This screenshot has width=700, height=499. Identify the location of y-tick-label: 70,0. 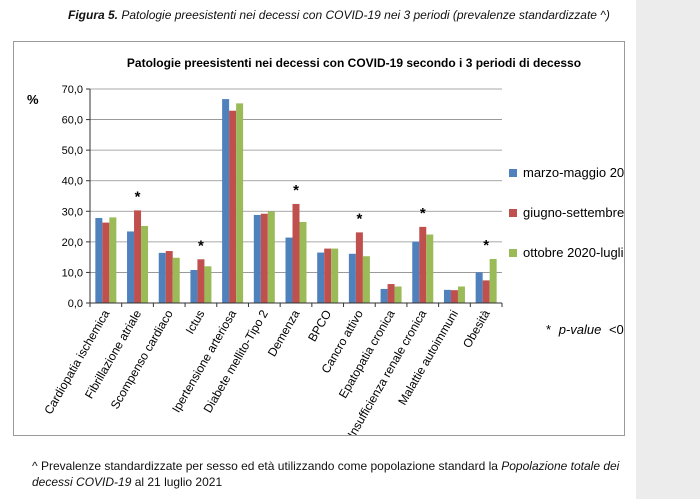
(72, 90).